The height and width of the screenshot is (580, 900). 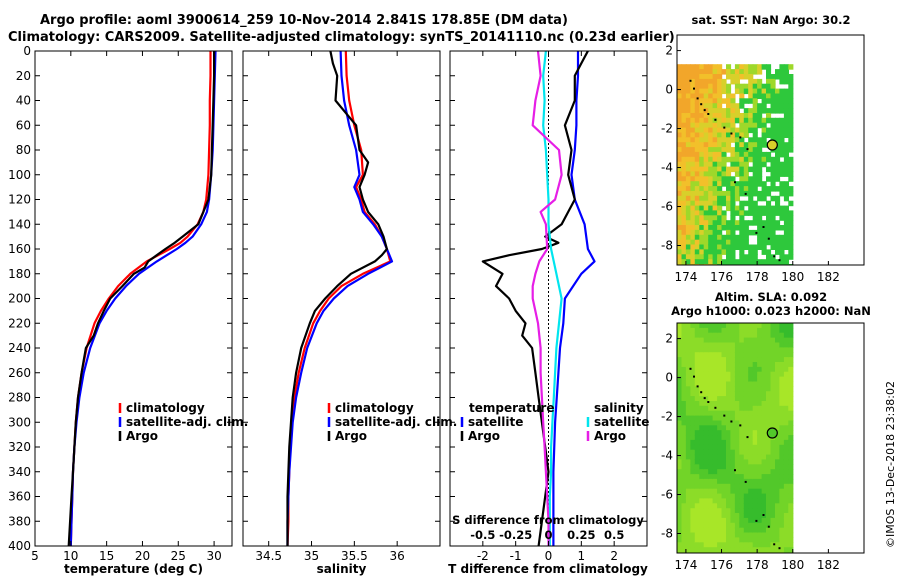 What do you see at coordinates (667, 495) in the screenshot?
I see `map-lat-tick-label: -6` at bounding box center [667, 495].